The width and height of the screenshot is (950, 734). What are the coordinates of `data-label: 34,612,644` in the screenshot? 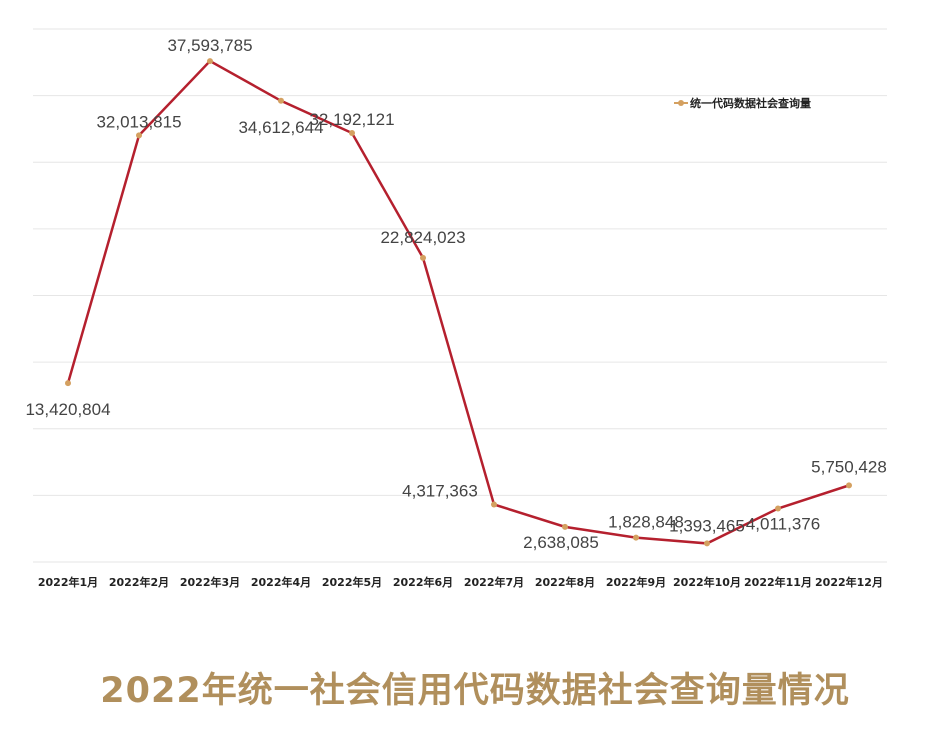 It's located at (280, 127).